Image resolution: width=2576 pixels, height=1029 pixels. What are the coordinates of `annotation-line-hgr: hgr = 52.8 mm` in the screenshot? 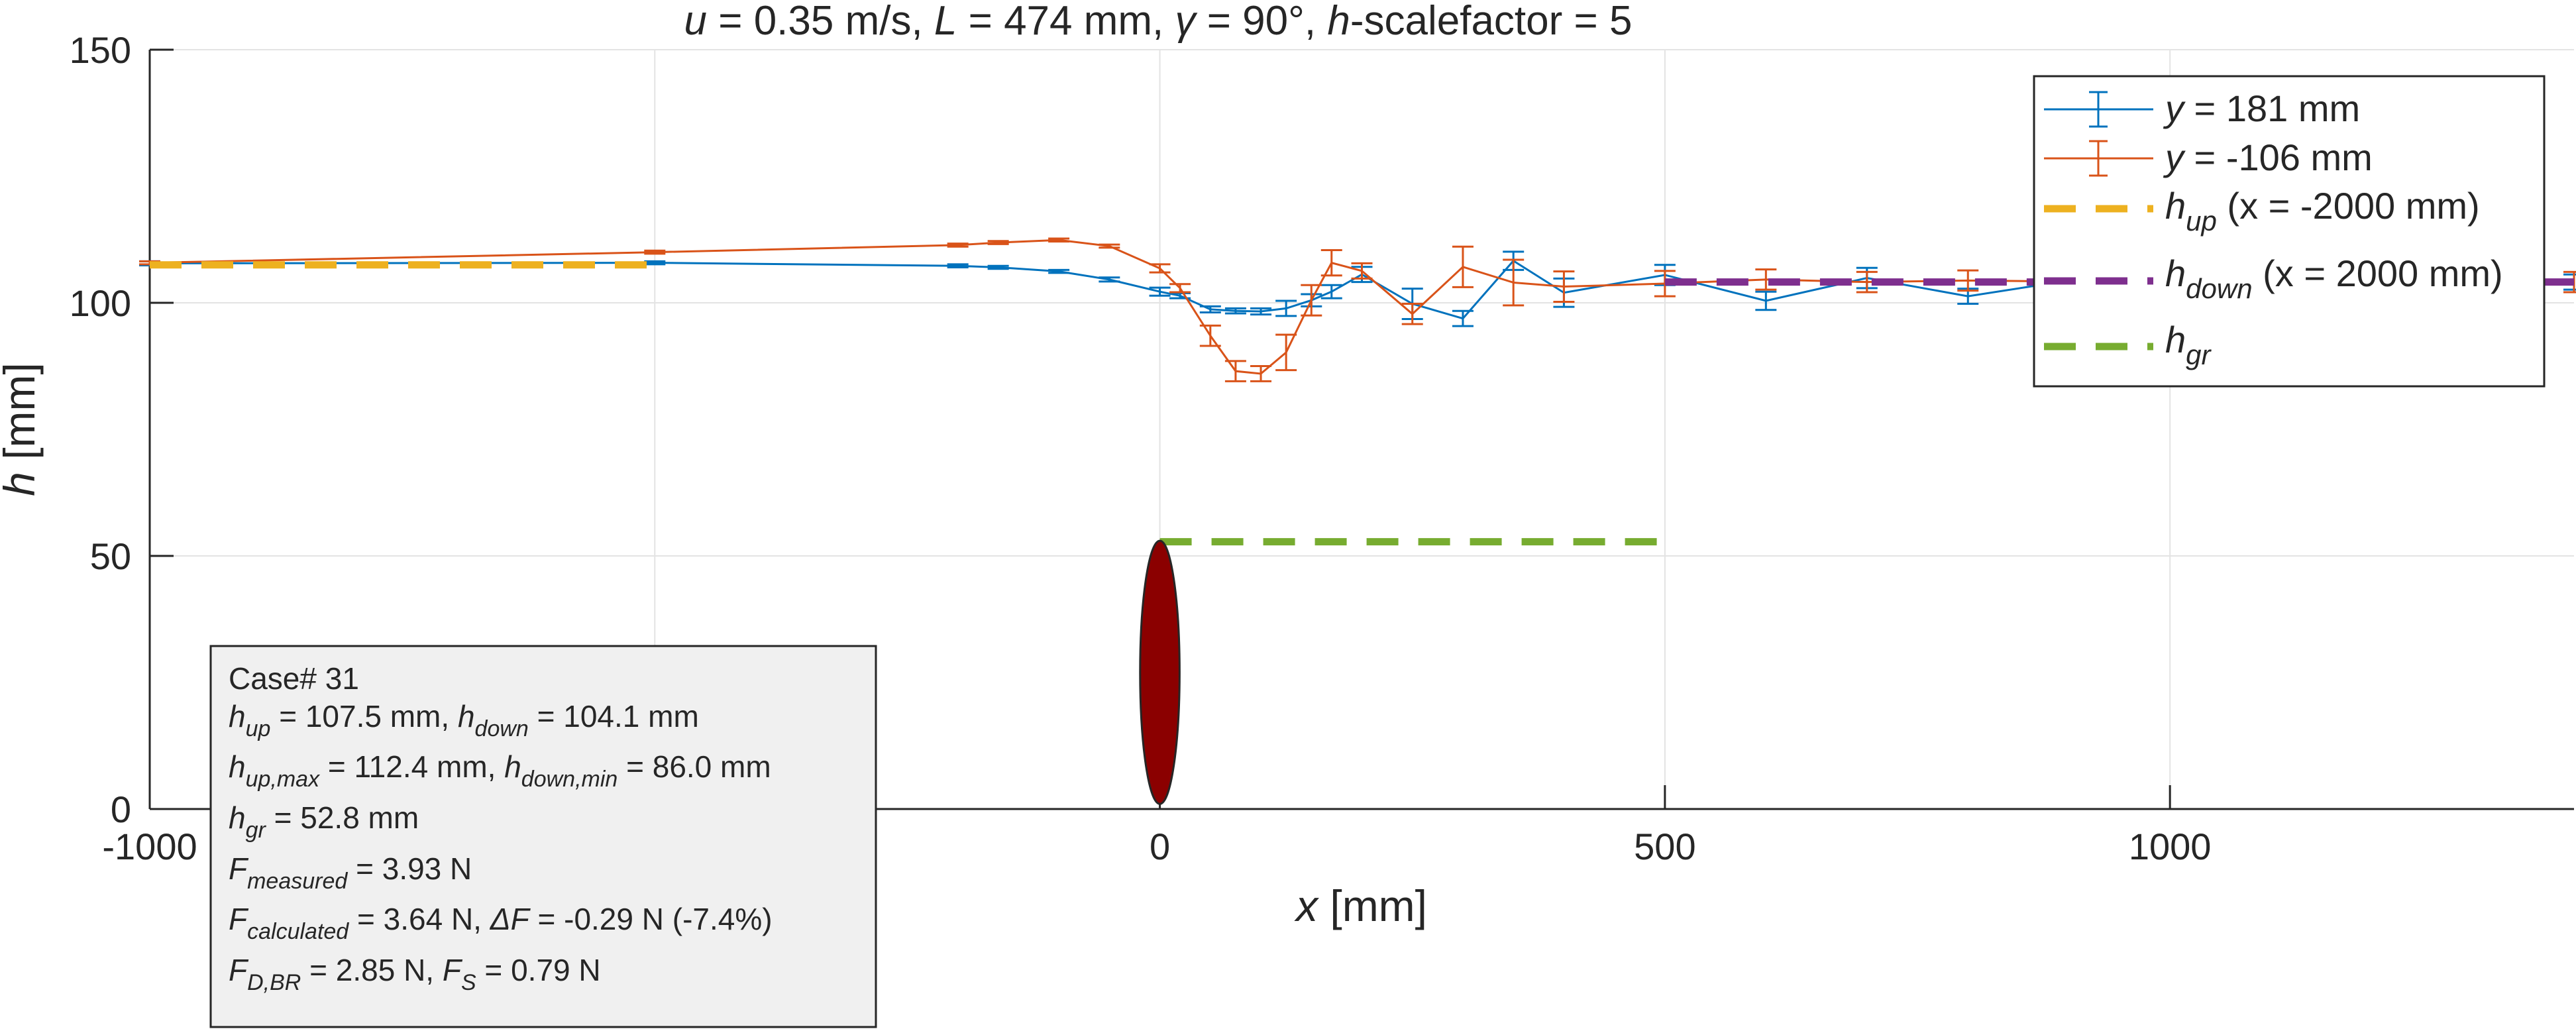 It's located at (324, 822).